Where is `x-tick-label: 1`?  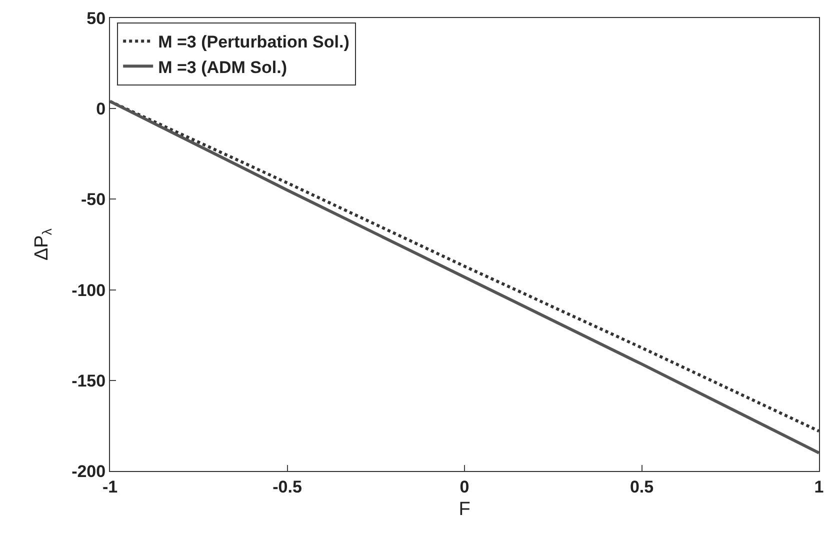 x-tick-label: 1 is located at coordinates (819, 486).